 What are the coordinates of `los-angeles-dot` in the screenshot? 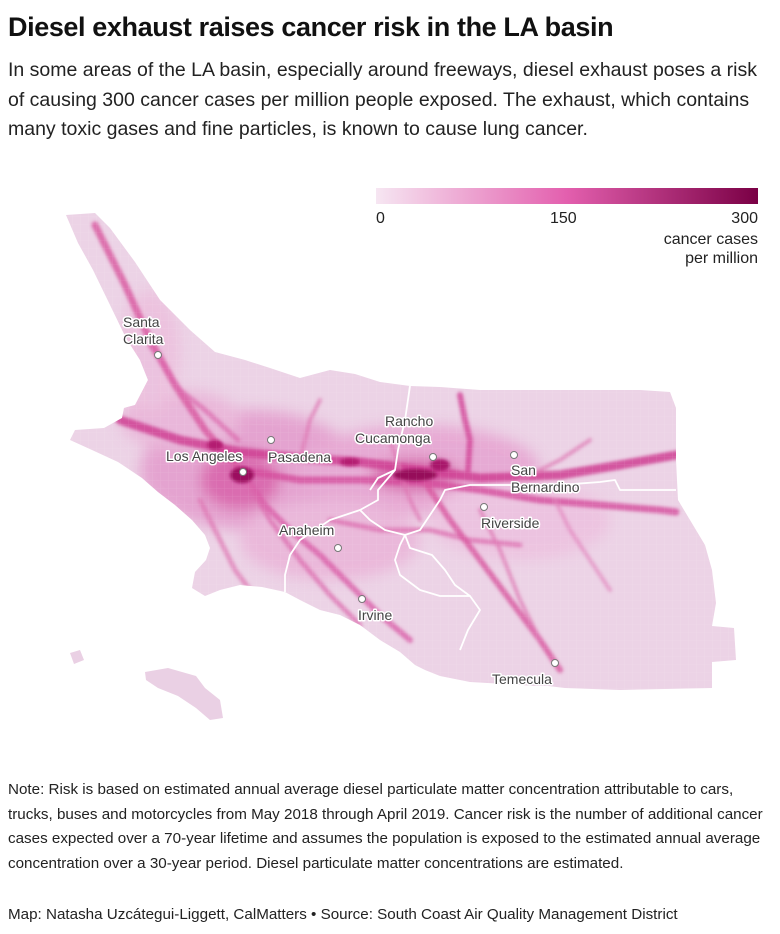 It's located at (243, 472).